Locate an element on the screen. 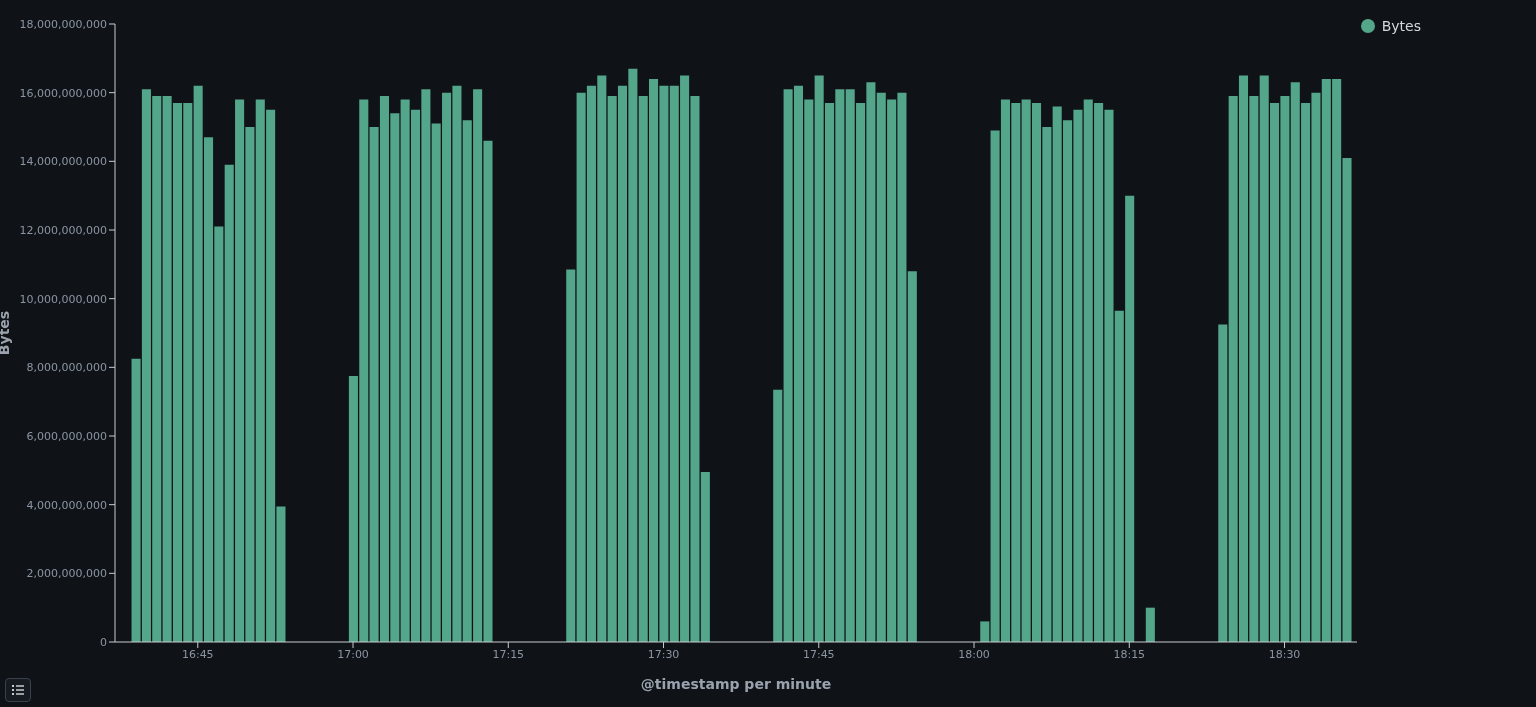 The image size is (1536, 707). y-tick-label: 12,000,000,000 is located at coordinates (63, 230).